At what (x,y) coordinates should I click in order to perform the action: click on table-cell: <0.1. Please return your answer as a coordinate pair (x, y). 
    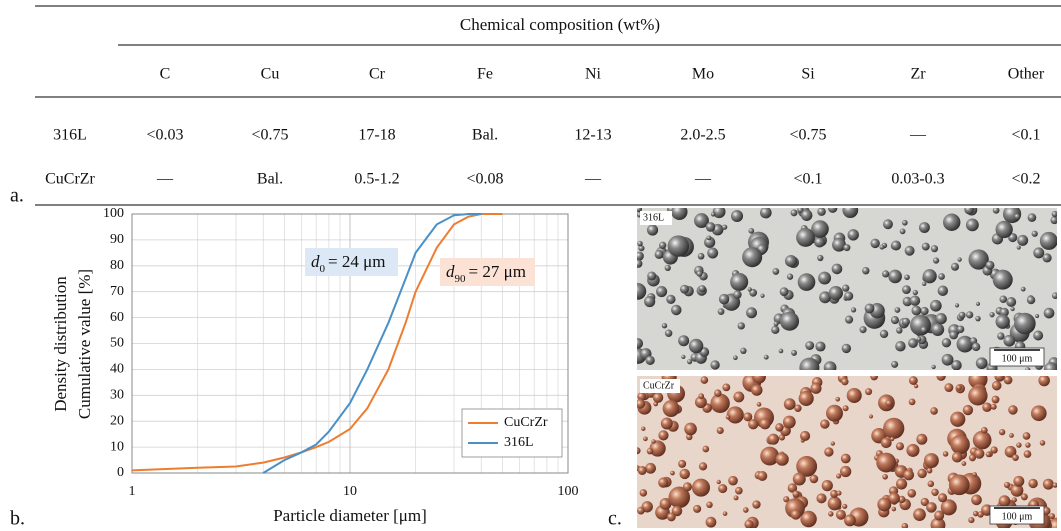
    Looking at the image, I should click on (1025, 135).